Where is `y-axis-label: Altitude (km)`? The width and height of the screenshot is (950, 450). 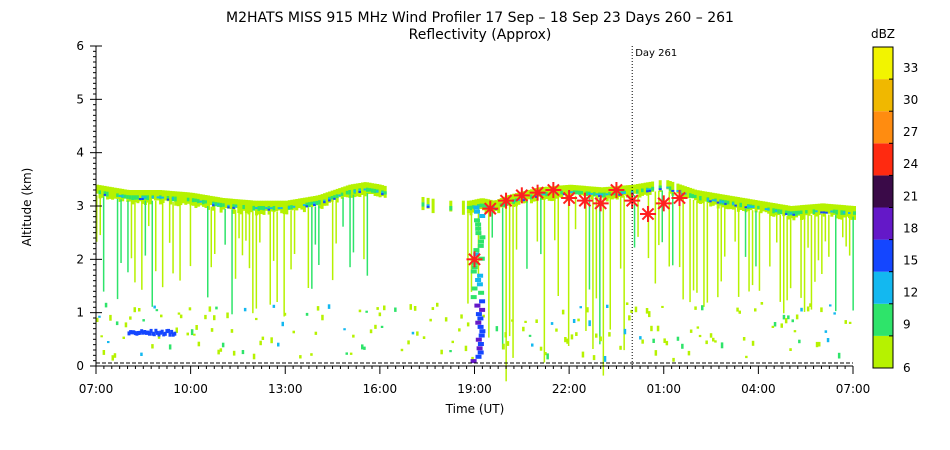
y-axis-label: Altitude (km) is located at coordinates (27, 207).